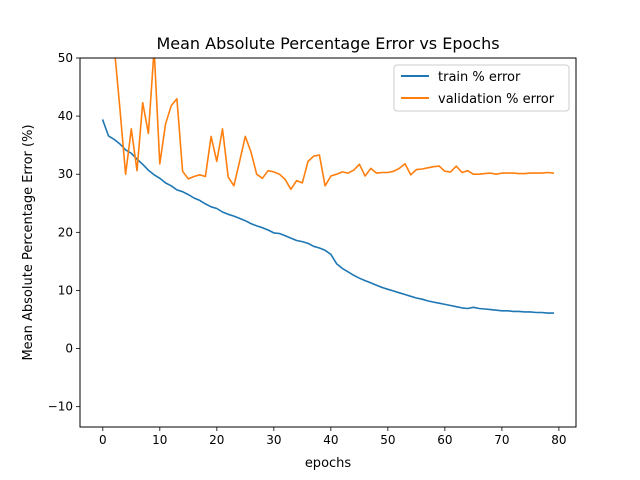 The width and height of the screenshot is (640, 480). Describe the element at coordinates (28, 242) in the screenshot. I see `y-axis-label: Mean Absolute Percentage Error (%)` at that location.